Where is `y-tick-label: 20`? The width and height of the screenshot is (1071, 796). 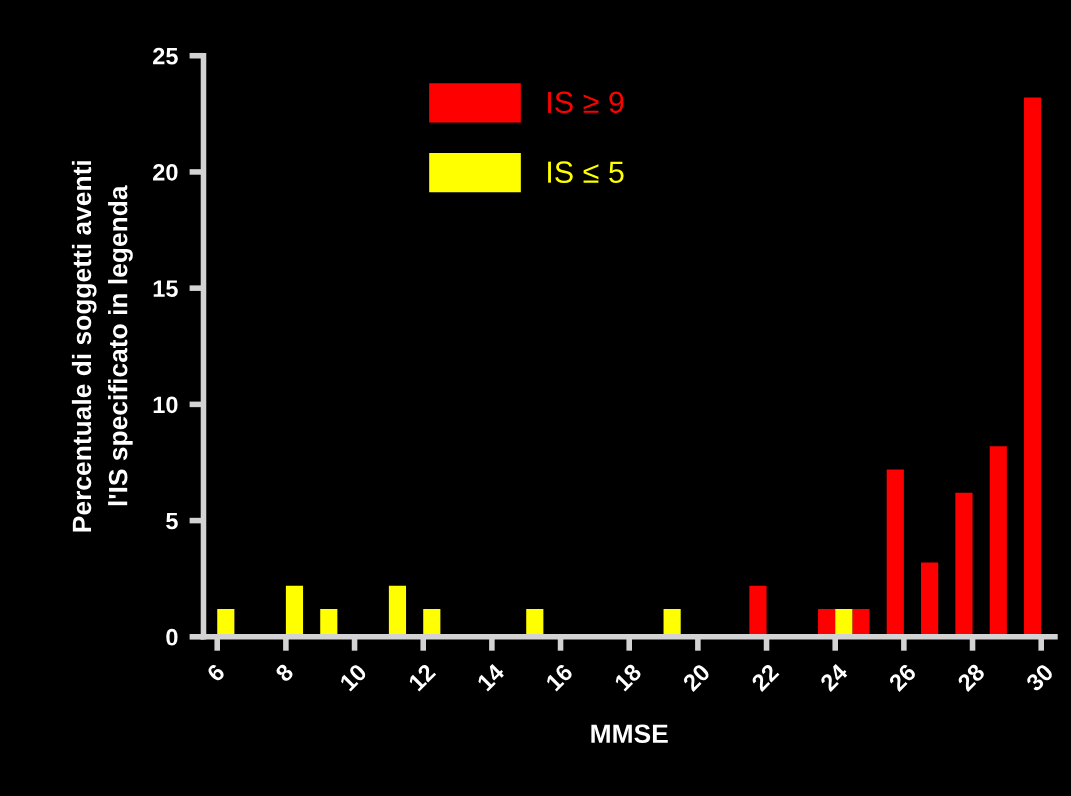 y-tick-label: 20 is located at coordinates (165, 172).